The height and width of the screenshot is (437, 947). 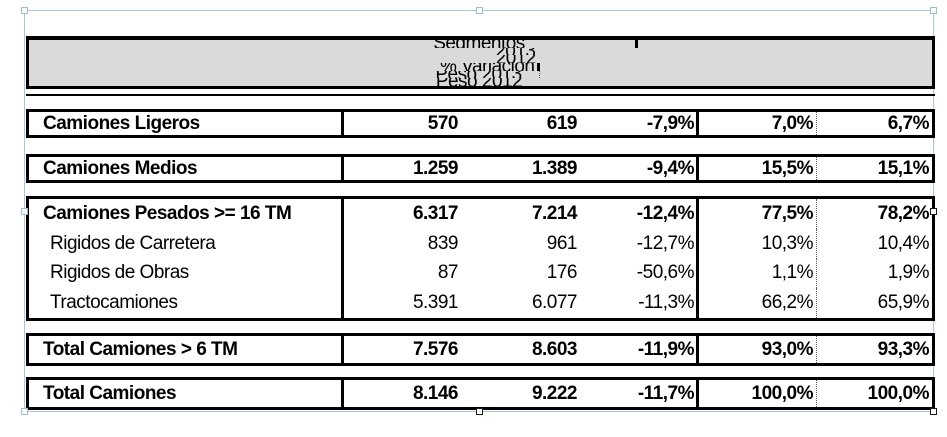 I want to click on cell-2012: 176, so click(x=562, y=273).